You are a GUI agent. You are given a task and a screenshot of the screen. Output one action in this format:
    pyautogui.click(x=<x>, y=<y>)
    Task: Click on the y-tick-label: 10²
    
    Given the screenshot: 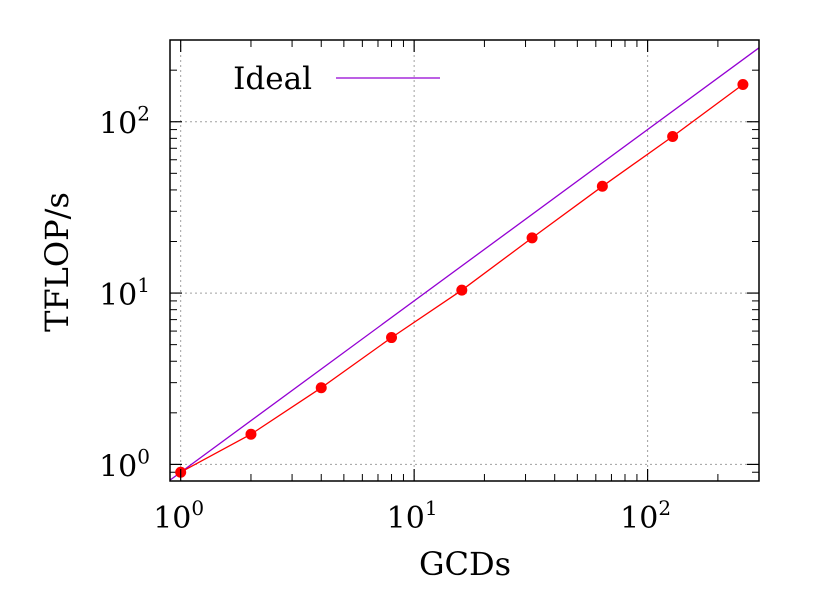 What is the action you would take?
    pyautogui.click(x=124, y=122)
    